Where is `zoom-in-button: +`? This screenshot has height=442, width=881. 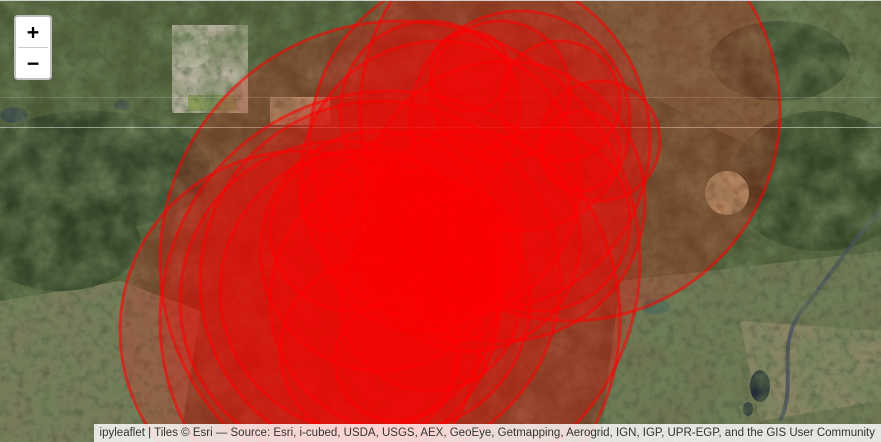 zoom-in-button: + is located at coordinates (33, 32).